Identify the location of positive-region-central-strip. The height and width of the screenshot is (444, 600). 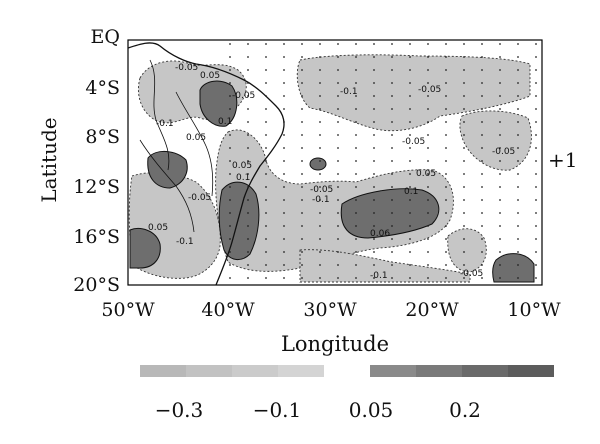
(239, 220).